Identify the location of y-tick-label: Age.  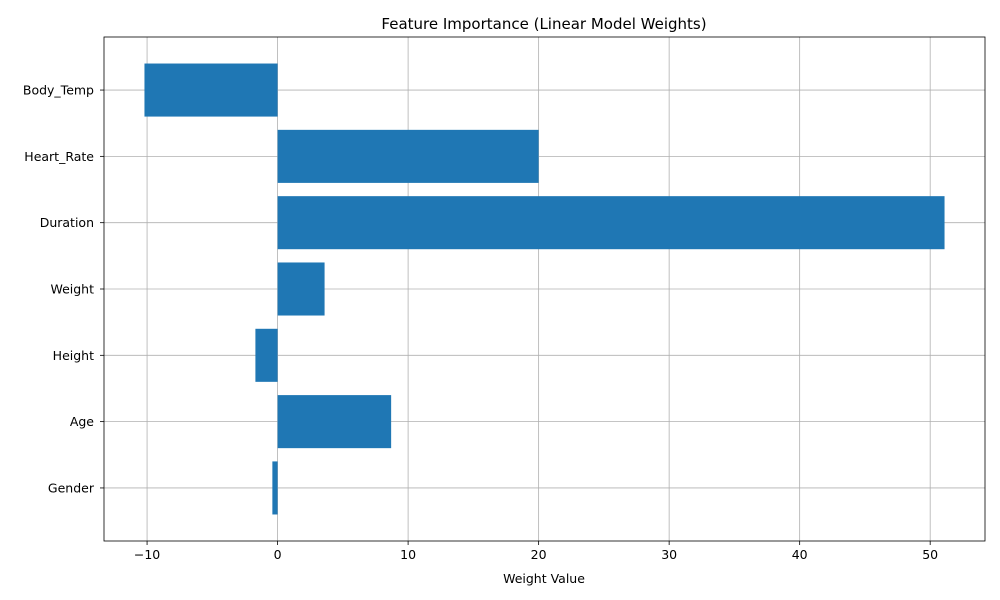
(82, 421).